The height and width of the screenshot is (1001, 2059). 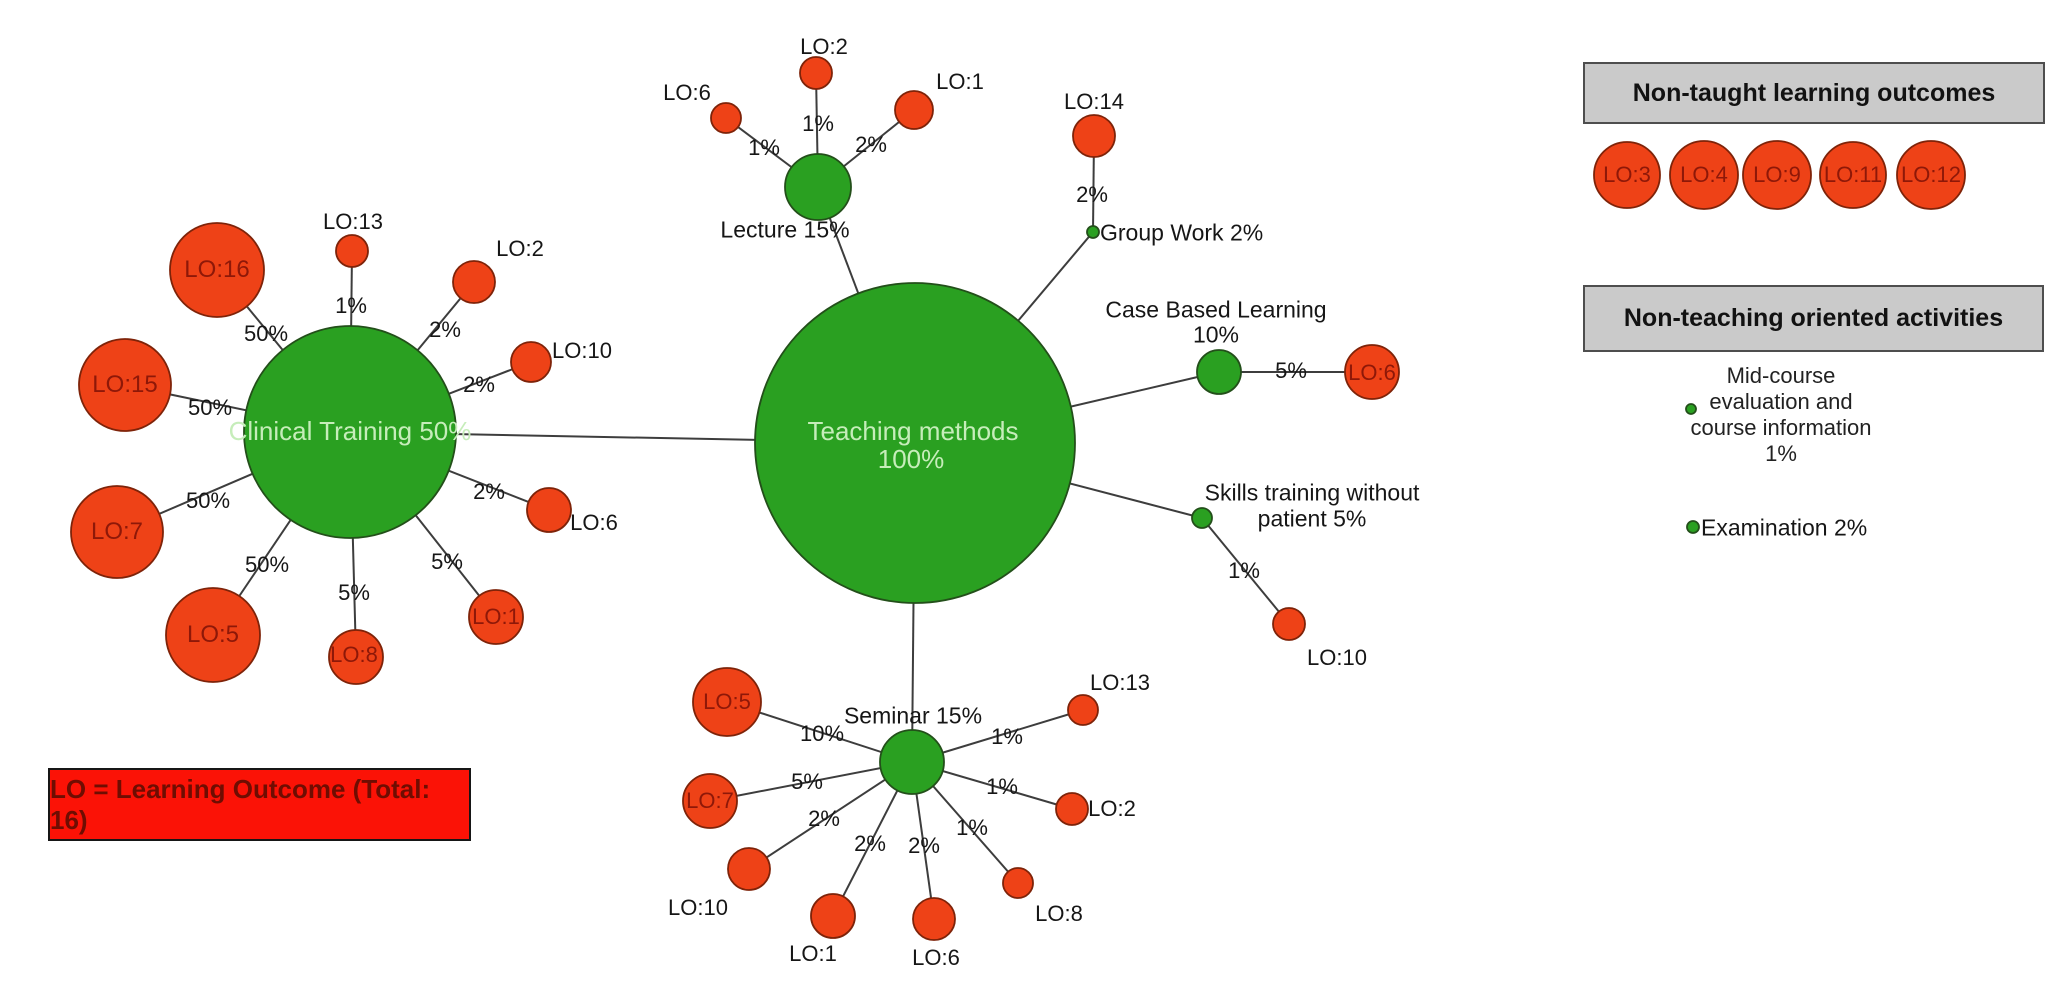 I want to click on cbl-label-line1: Case Based Learning, so click(x=1216, y=309).